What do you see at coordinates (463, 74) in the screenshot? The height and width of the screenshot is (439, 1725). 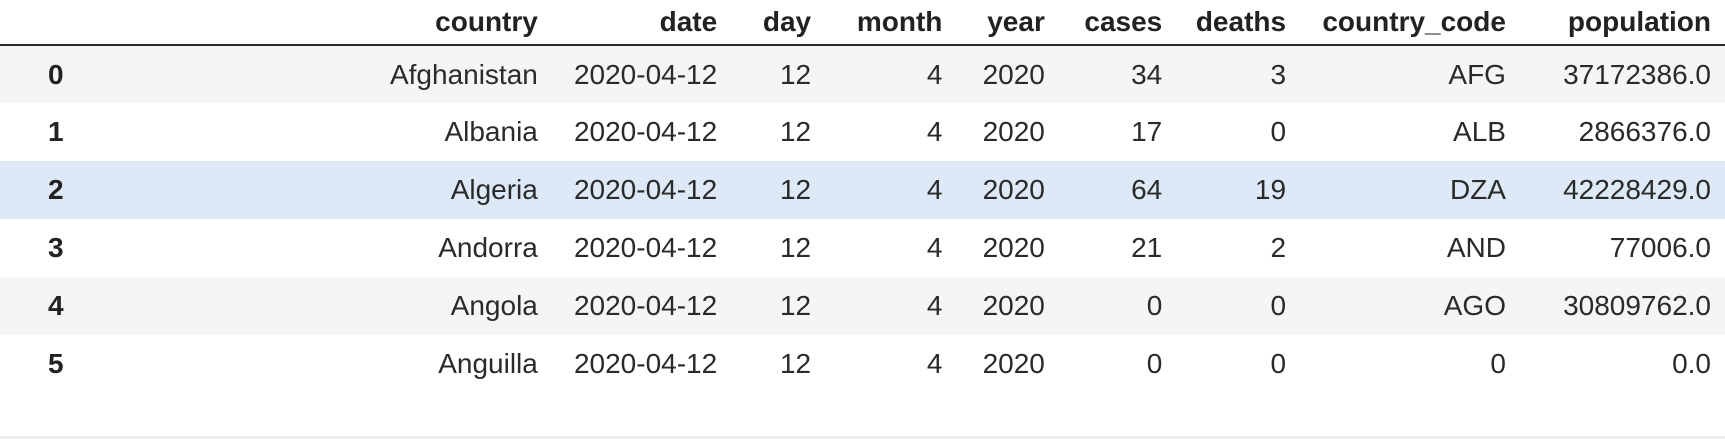 I see `cell-country: Afghanistan` at bounding box center [463, 74].